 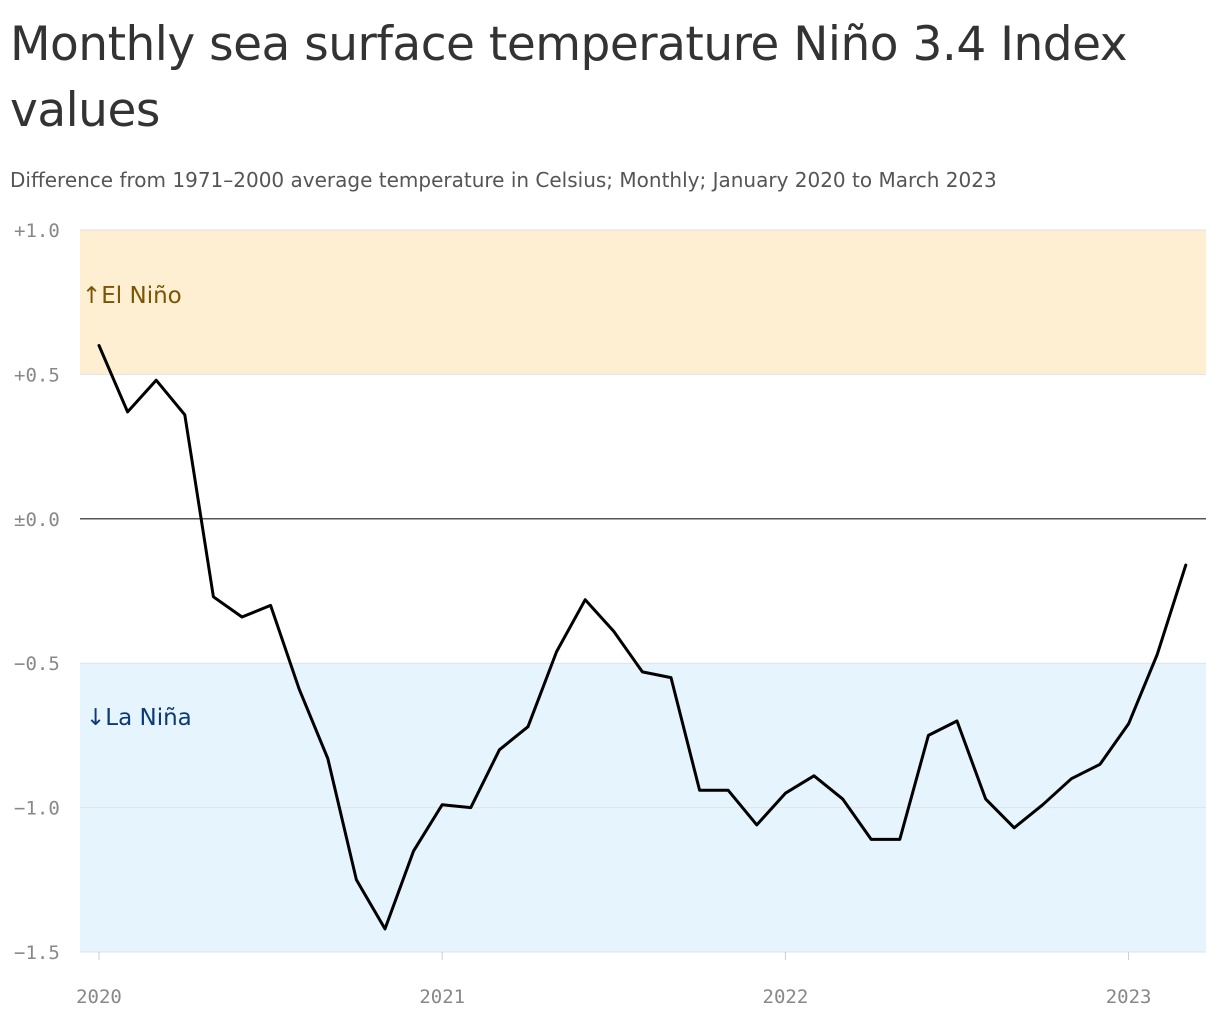 I want to click on x-tick-labels: 2020 2021 2022 2023, so click(x=613, y=980).